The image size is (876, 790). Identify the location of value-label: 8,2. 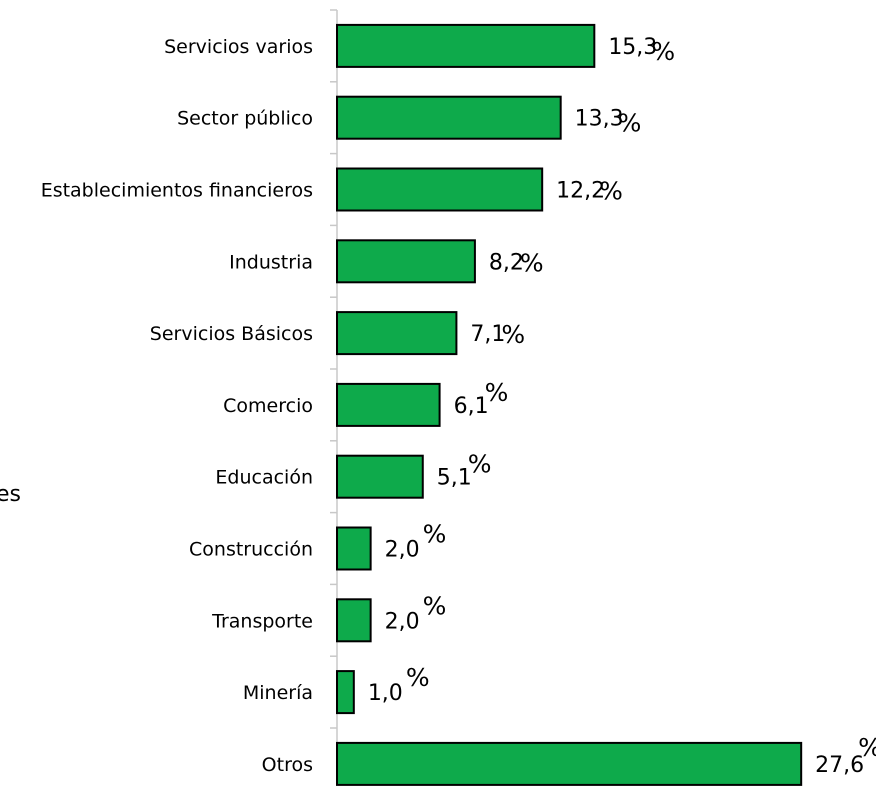
(506, 262).